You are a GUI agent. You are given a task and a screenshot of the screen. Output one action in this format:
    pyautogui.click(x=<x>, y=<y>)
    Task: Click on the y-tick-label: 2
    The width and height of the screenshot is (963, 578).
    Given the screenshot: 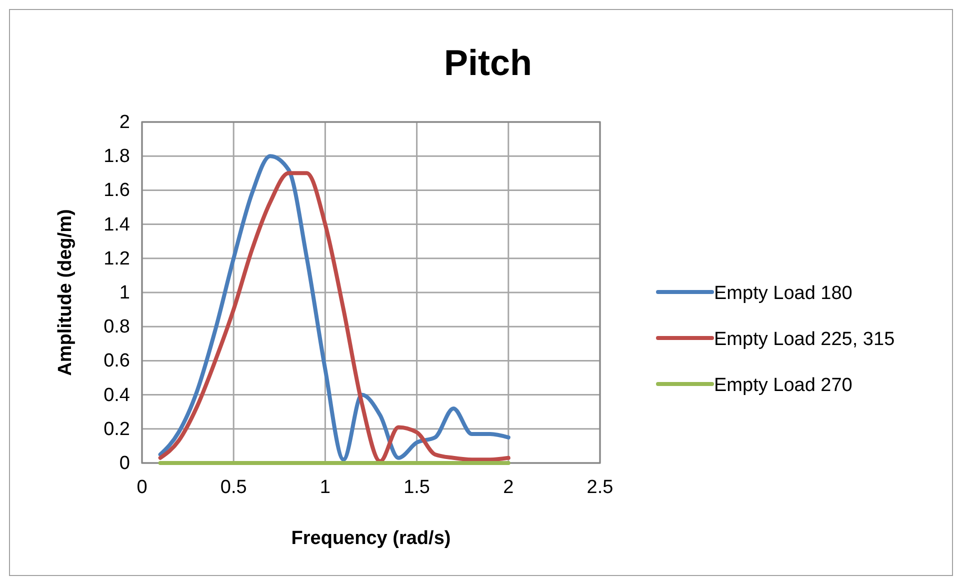 What is the action you would take?
    pyautogui.click(x=124, y=122)
    